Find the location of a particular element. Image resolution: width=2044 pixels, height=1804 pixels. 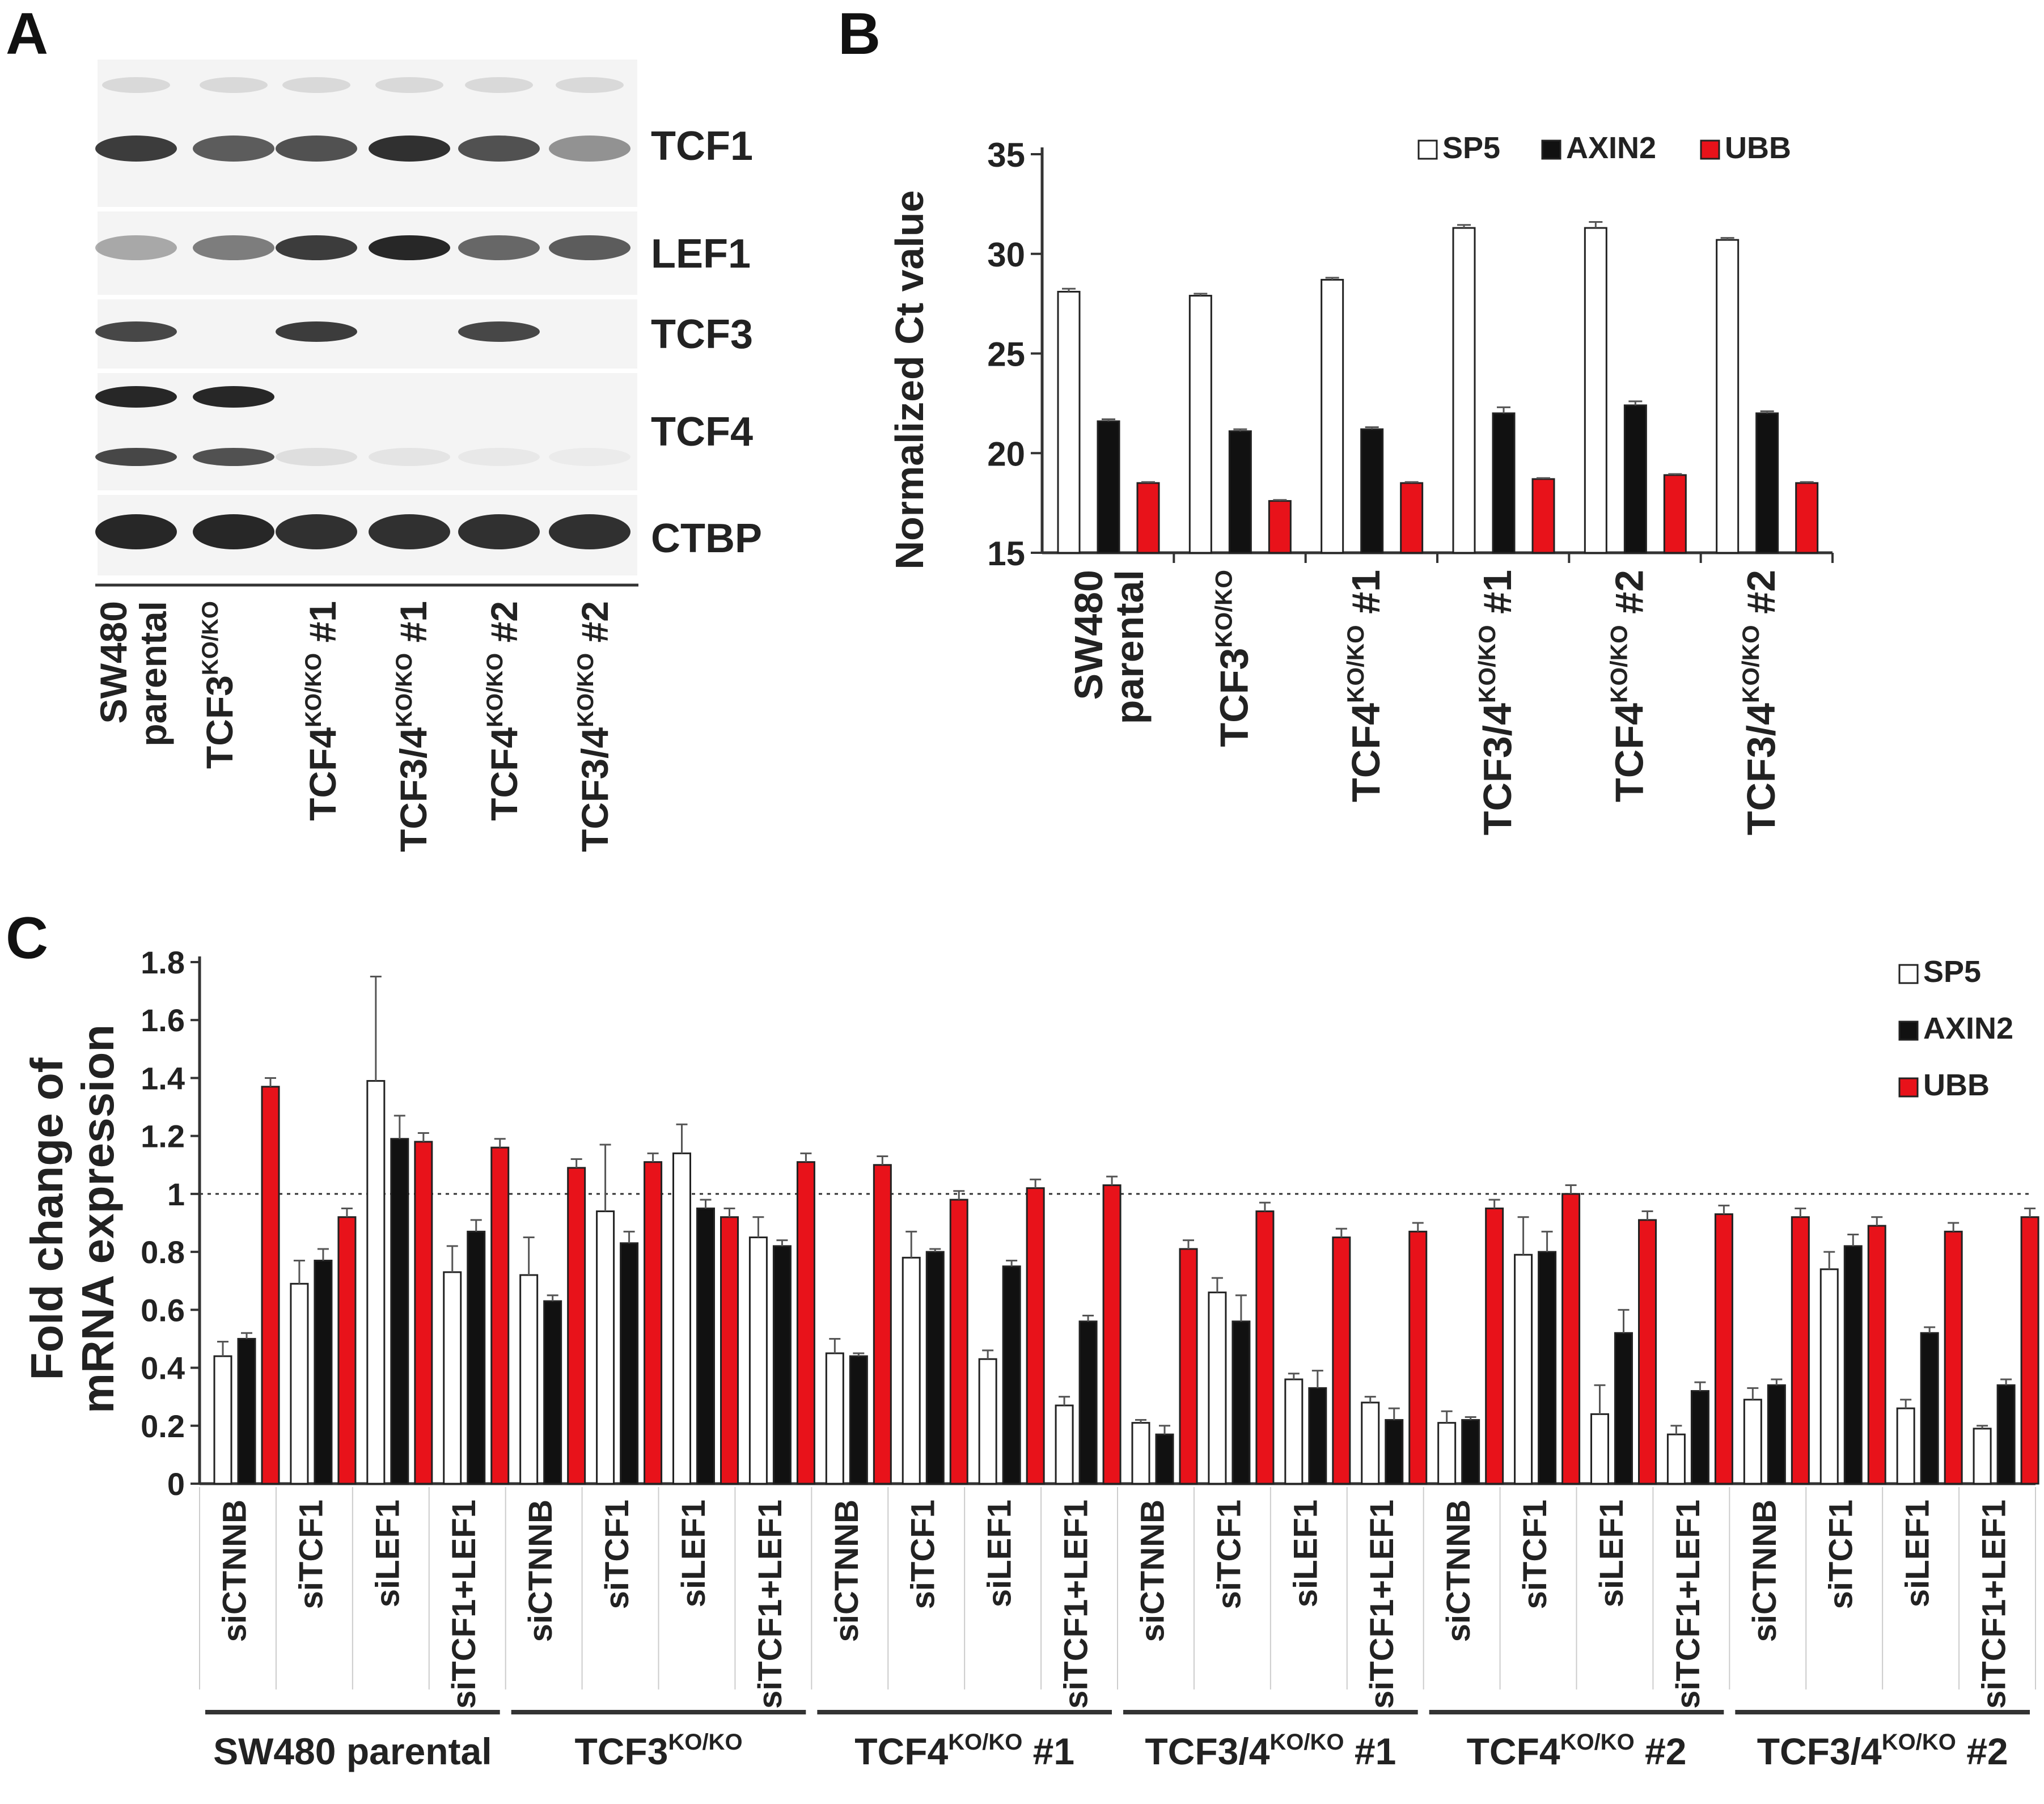

panel-b-legend-swatch-sp5 is located at coordinates (1428, 149).